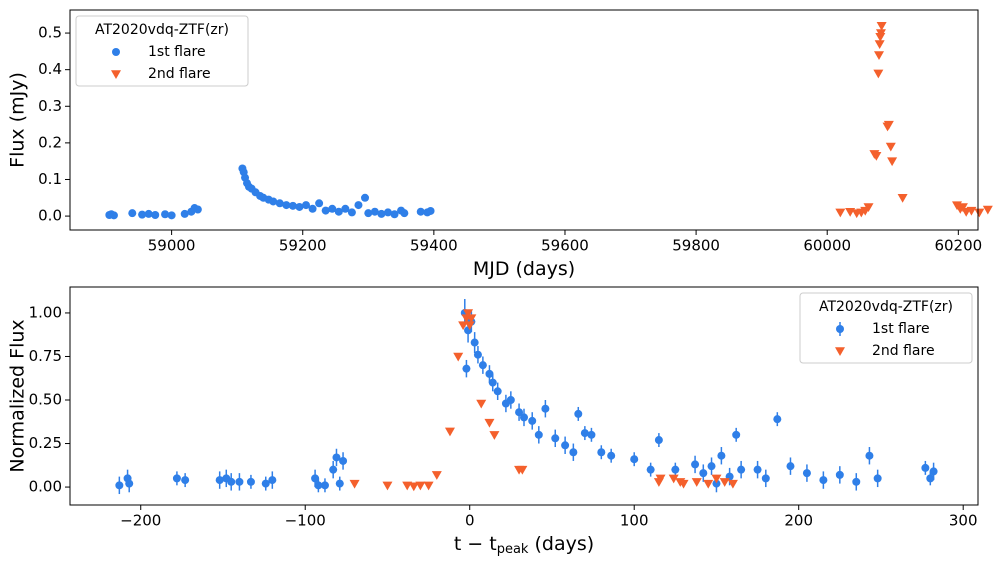 The height and width of the screenshot is (570, 996). I want to click on x-axis-label: t − tpeak (days), so click(524, 545).